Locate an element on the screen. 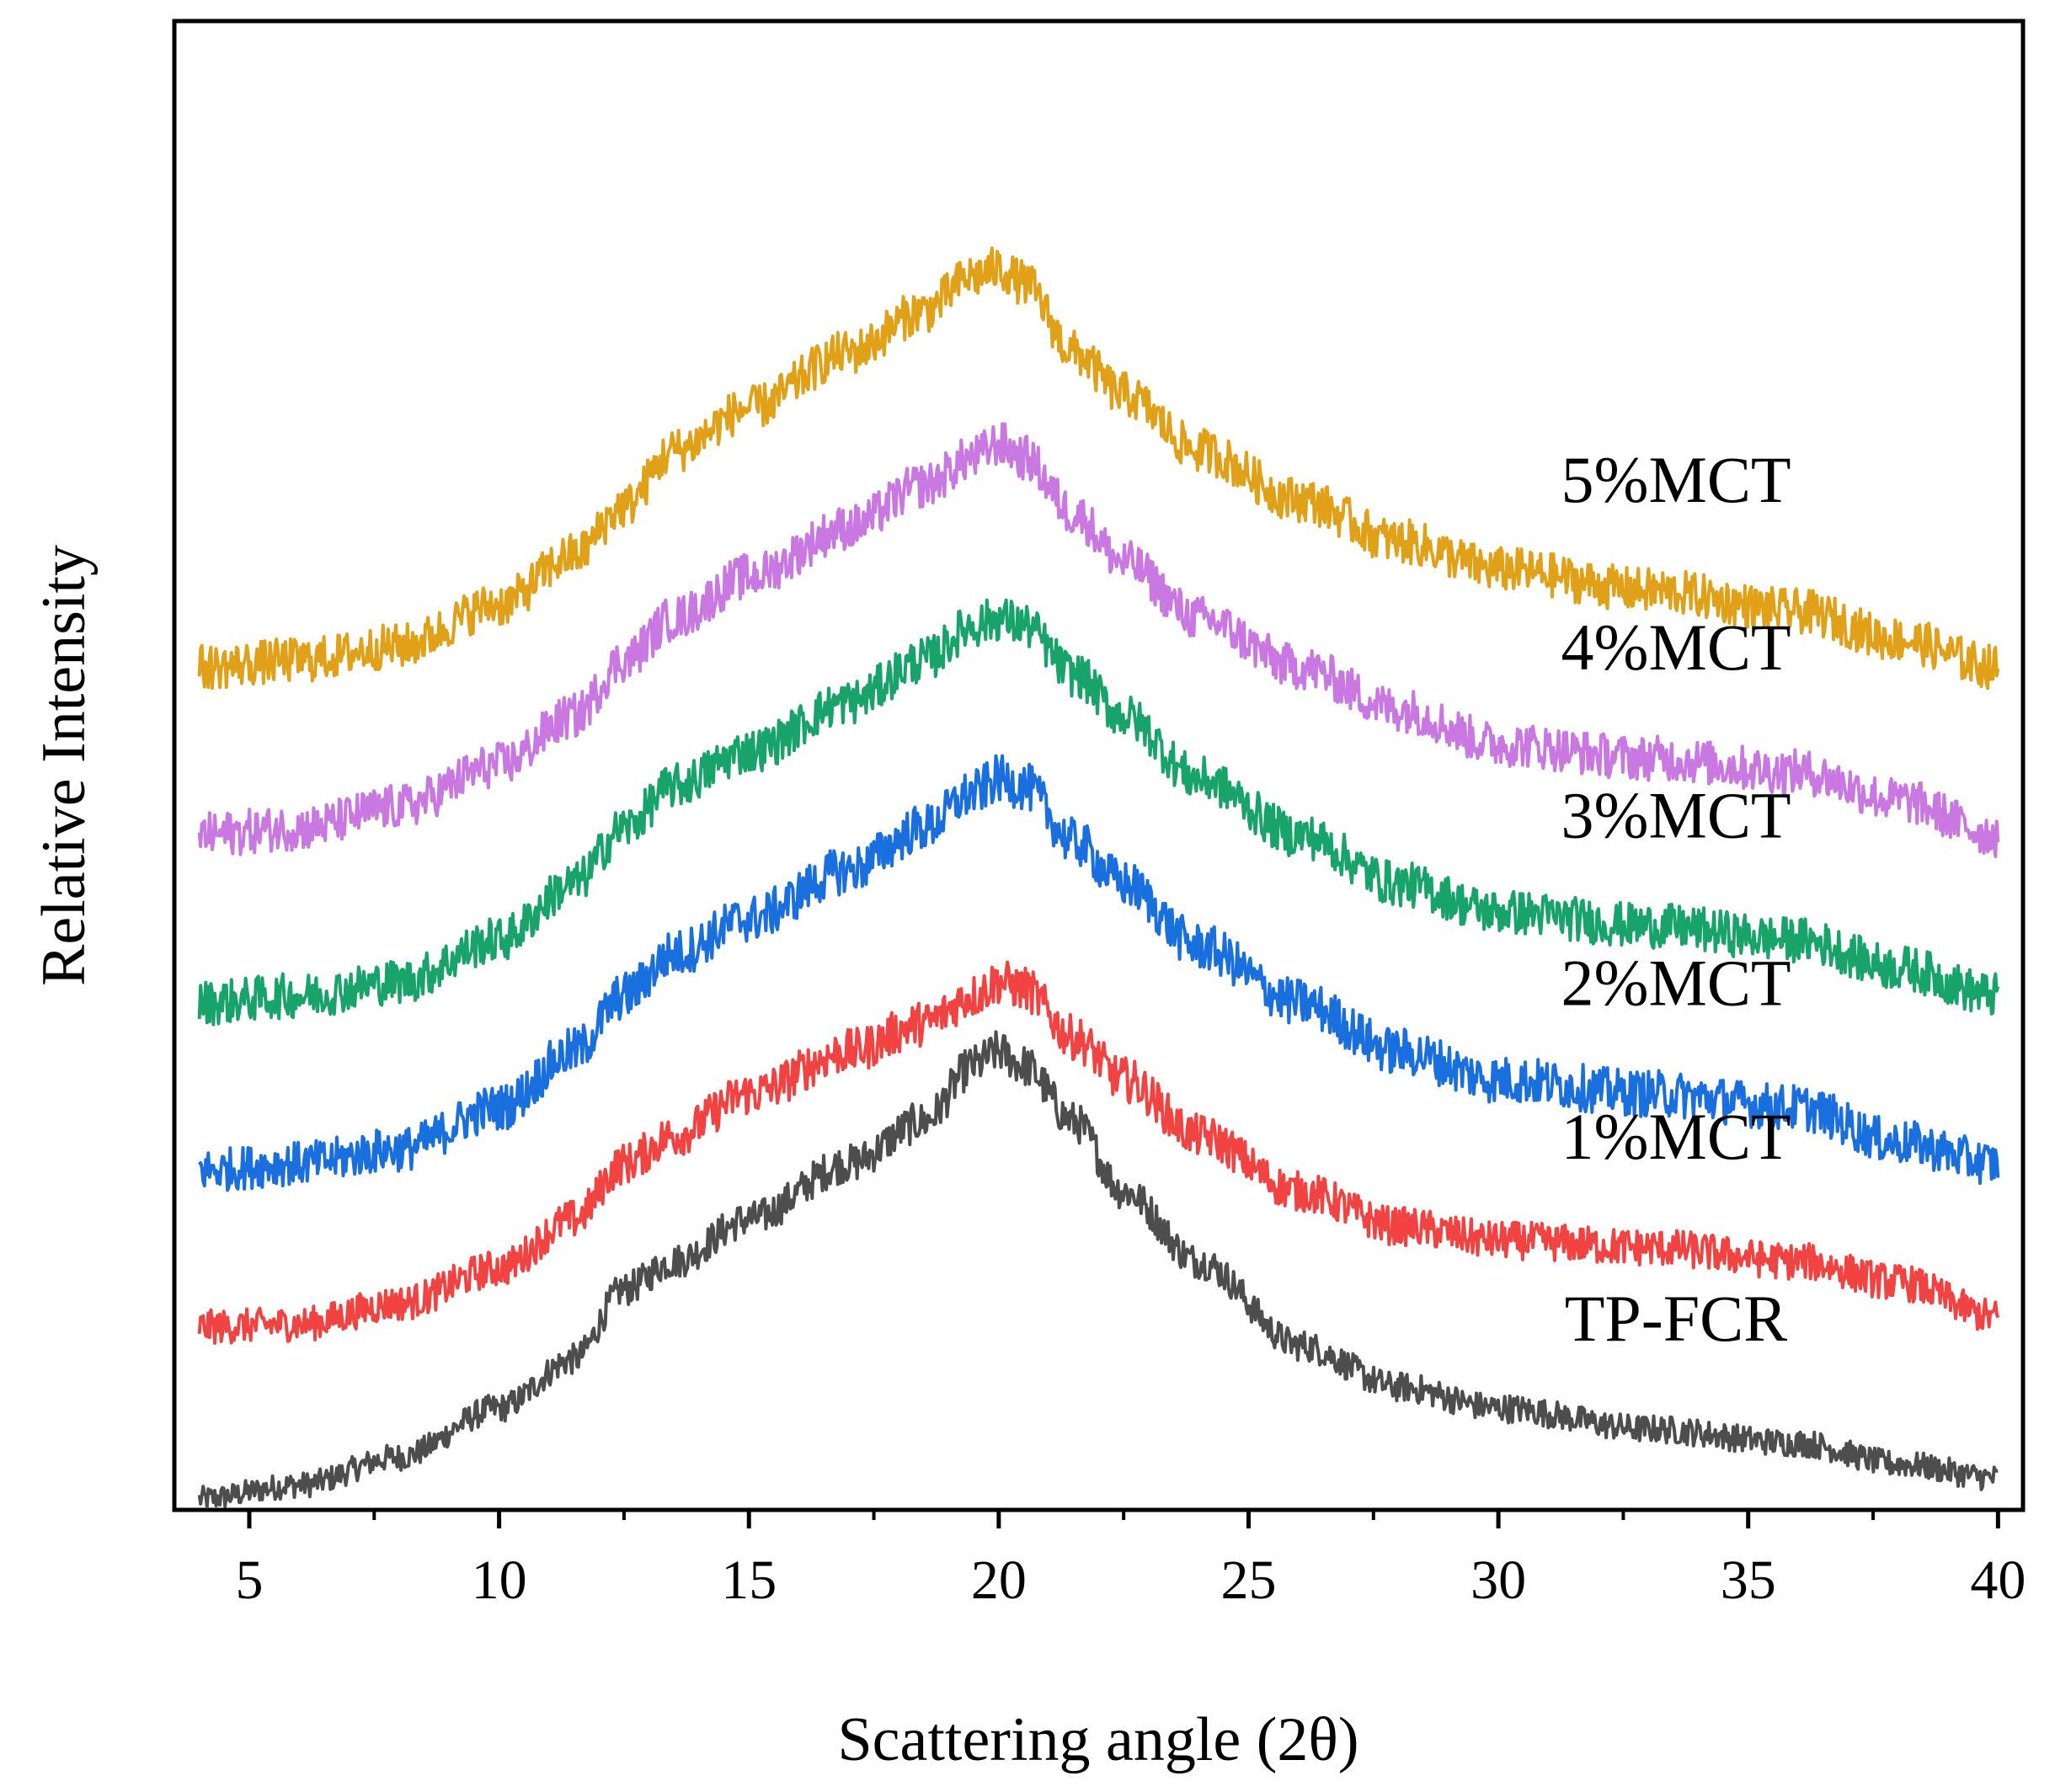 This screenshot has width=2055, height=1792. x-tick-label: 20 is located at coordinates (999, 1580).